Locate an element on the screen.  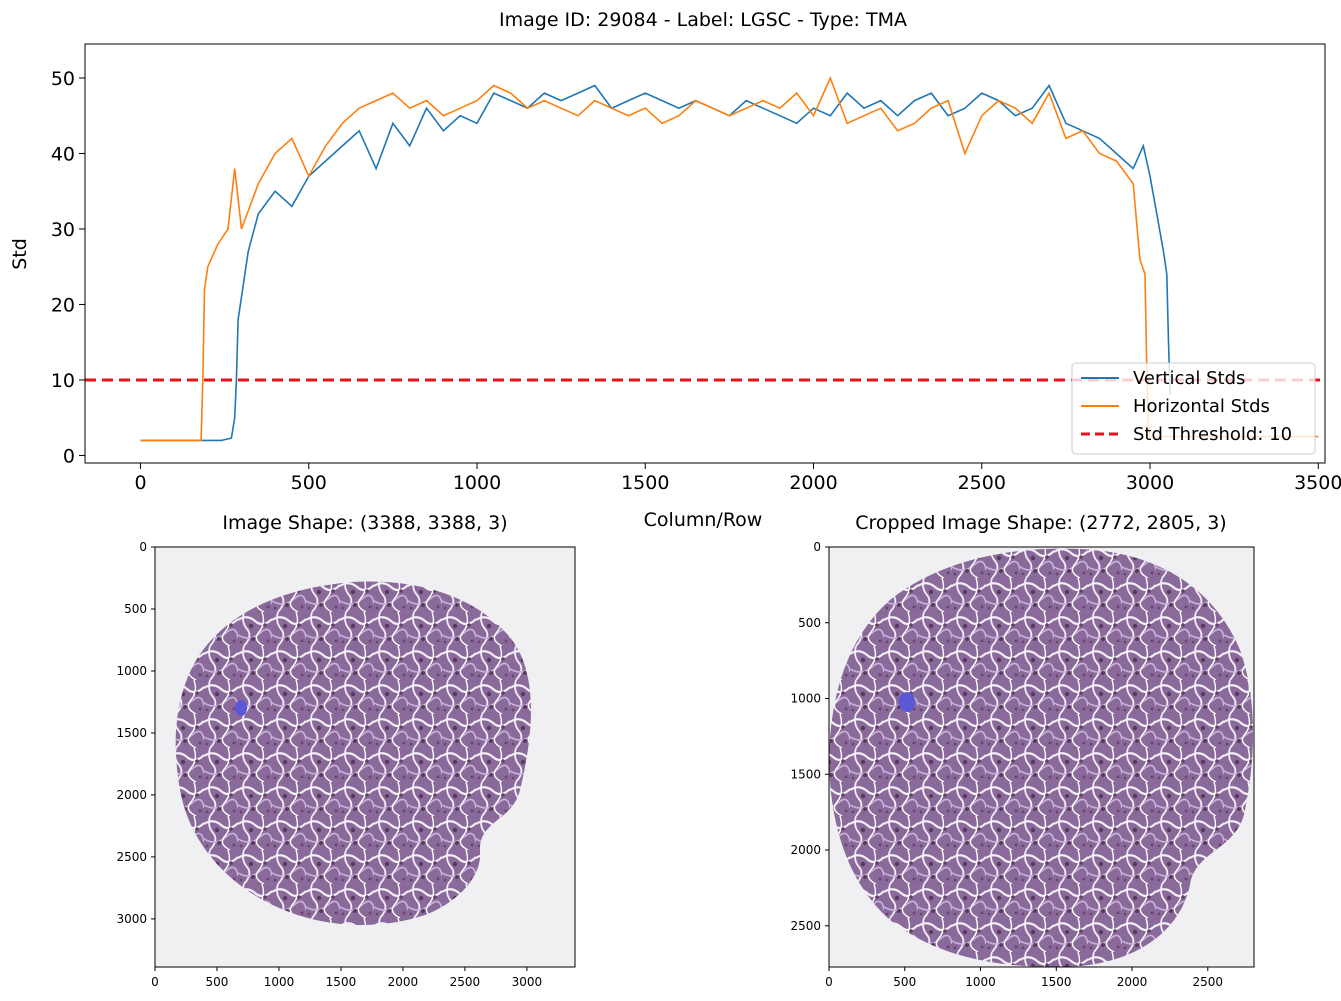
y-axis: 0 10 20 30 40 50 is located at coordinates (68, 267).